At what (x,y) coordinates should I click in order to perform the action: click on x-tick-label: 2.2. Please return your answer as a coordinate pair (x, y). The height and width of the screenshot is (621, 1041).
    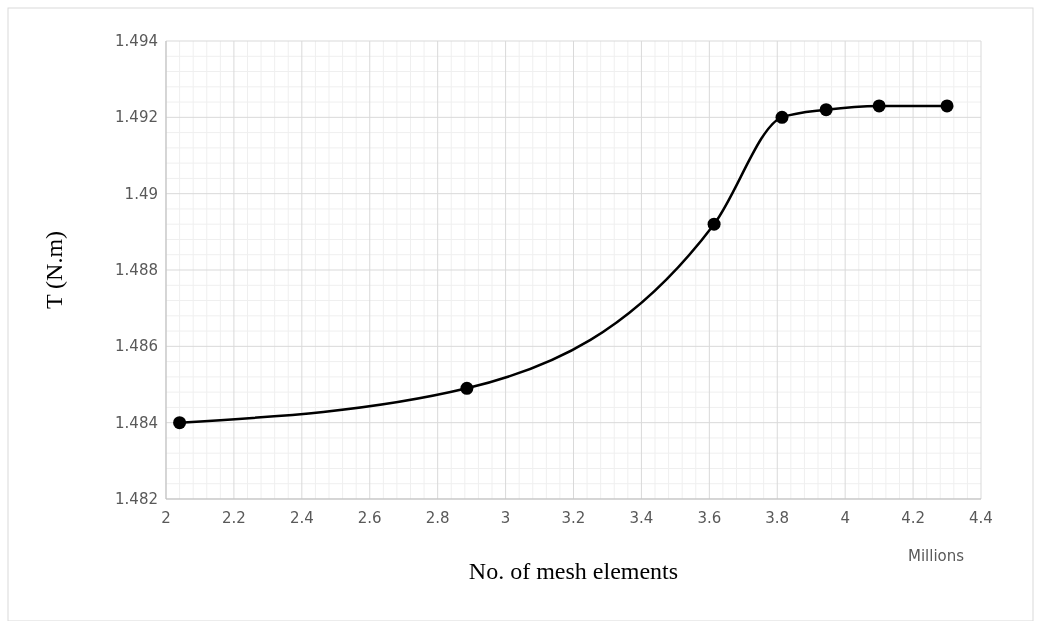
    Looking at the image, I should click on (233, 518).